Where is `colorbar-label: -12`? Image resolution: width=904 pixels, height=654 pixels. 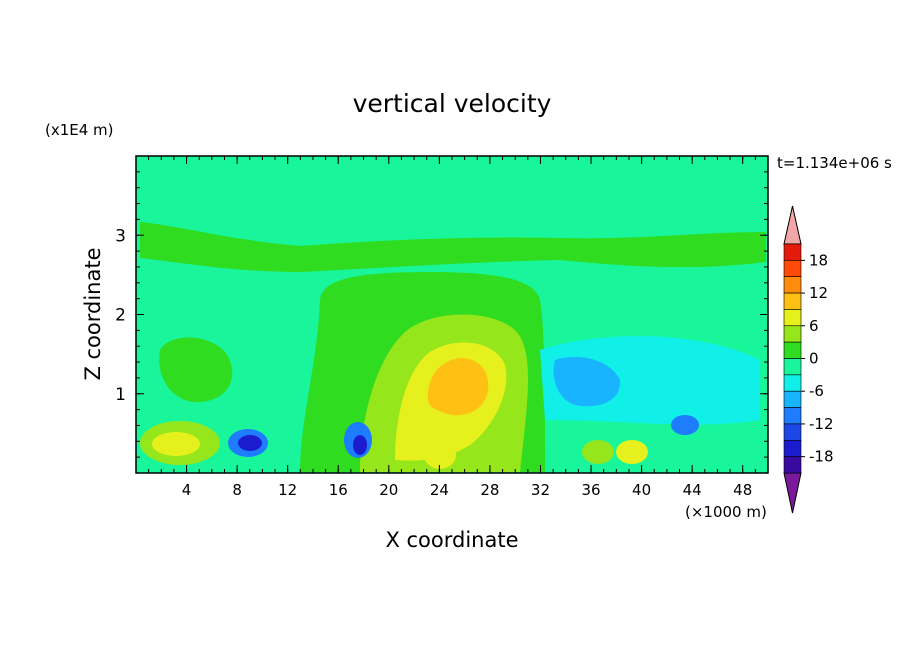 colorbar-label: -12 is located at coordinates (821, 424).